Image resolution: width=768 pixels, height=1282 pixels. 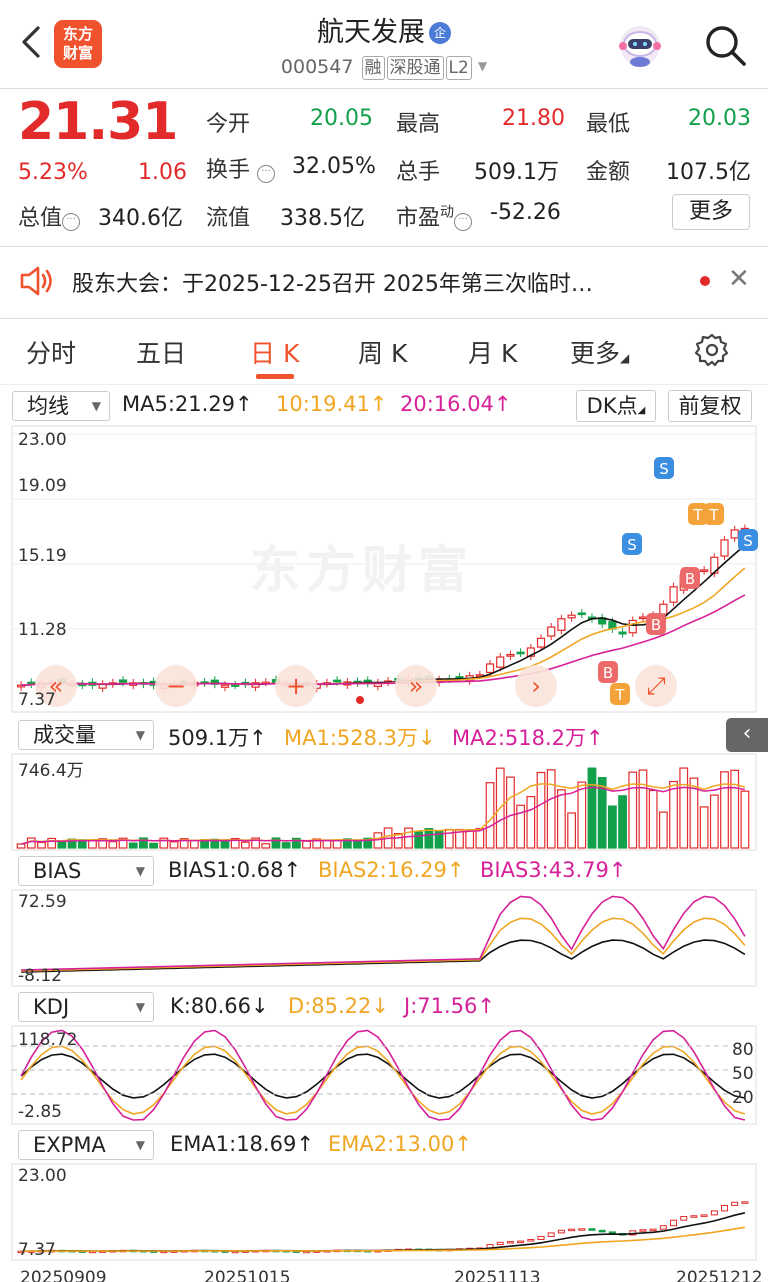 I want to click on adjust-button: 前复权, so click(x=710, y=406).